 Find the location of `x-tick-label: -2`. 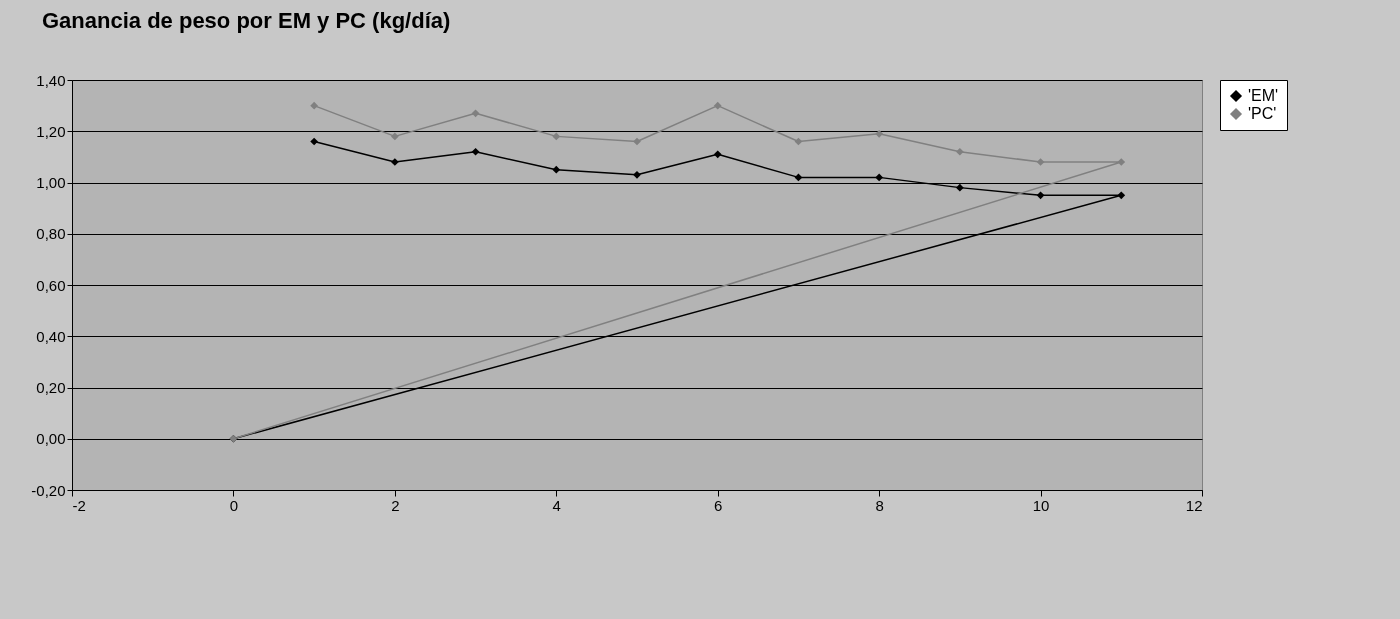

x-tick-label: -2 is located at coordinates (79, 505).